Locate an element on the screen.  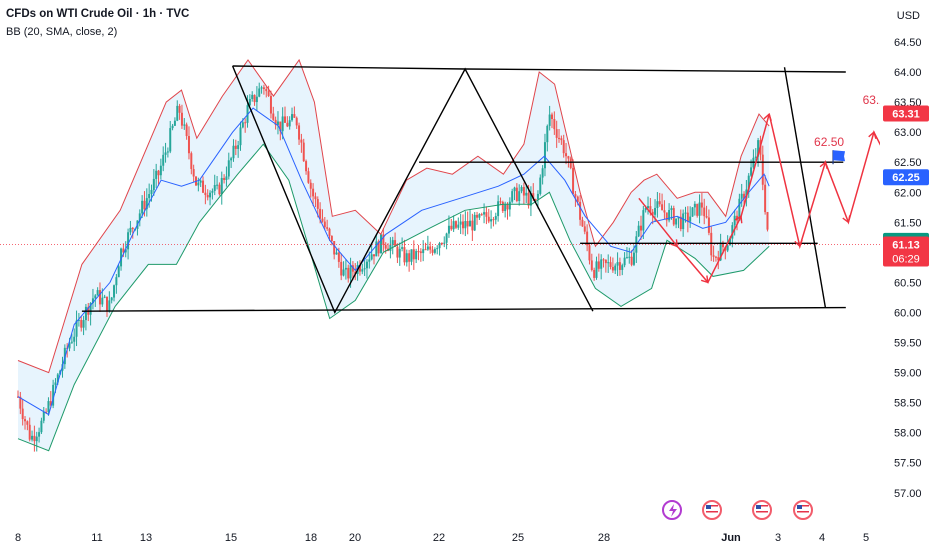
price-label-text: 62.25 is located at coordinates (906, 178).